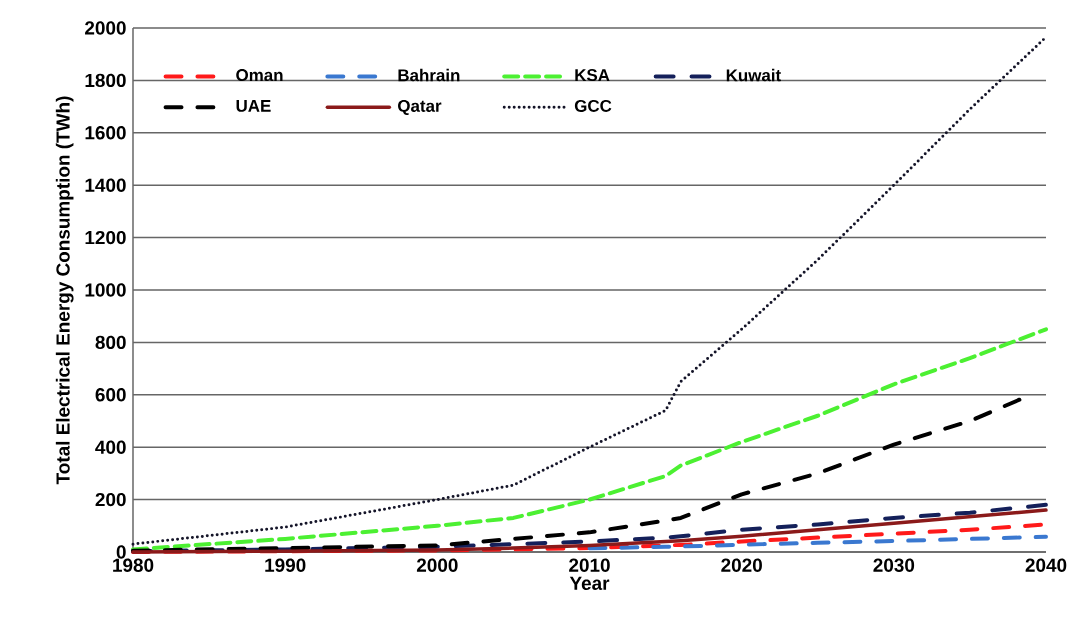  I want to click on legend-label: Oman, so click(259, 75).